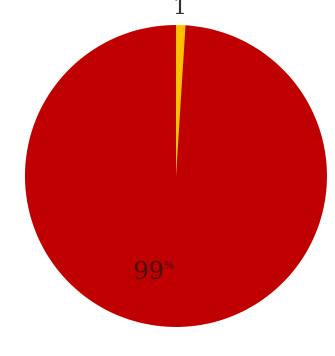  Describe the element at coordinates (169, 265) in the screenshot. I see `slice-label-suffix: %` at that location.